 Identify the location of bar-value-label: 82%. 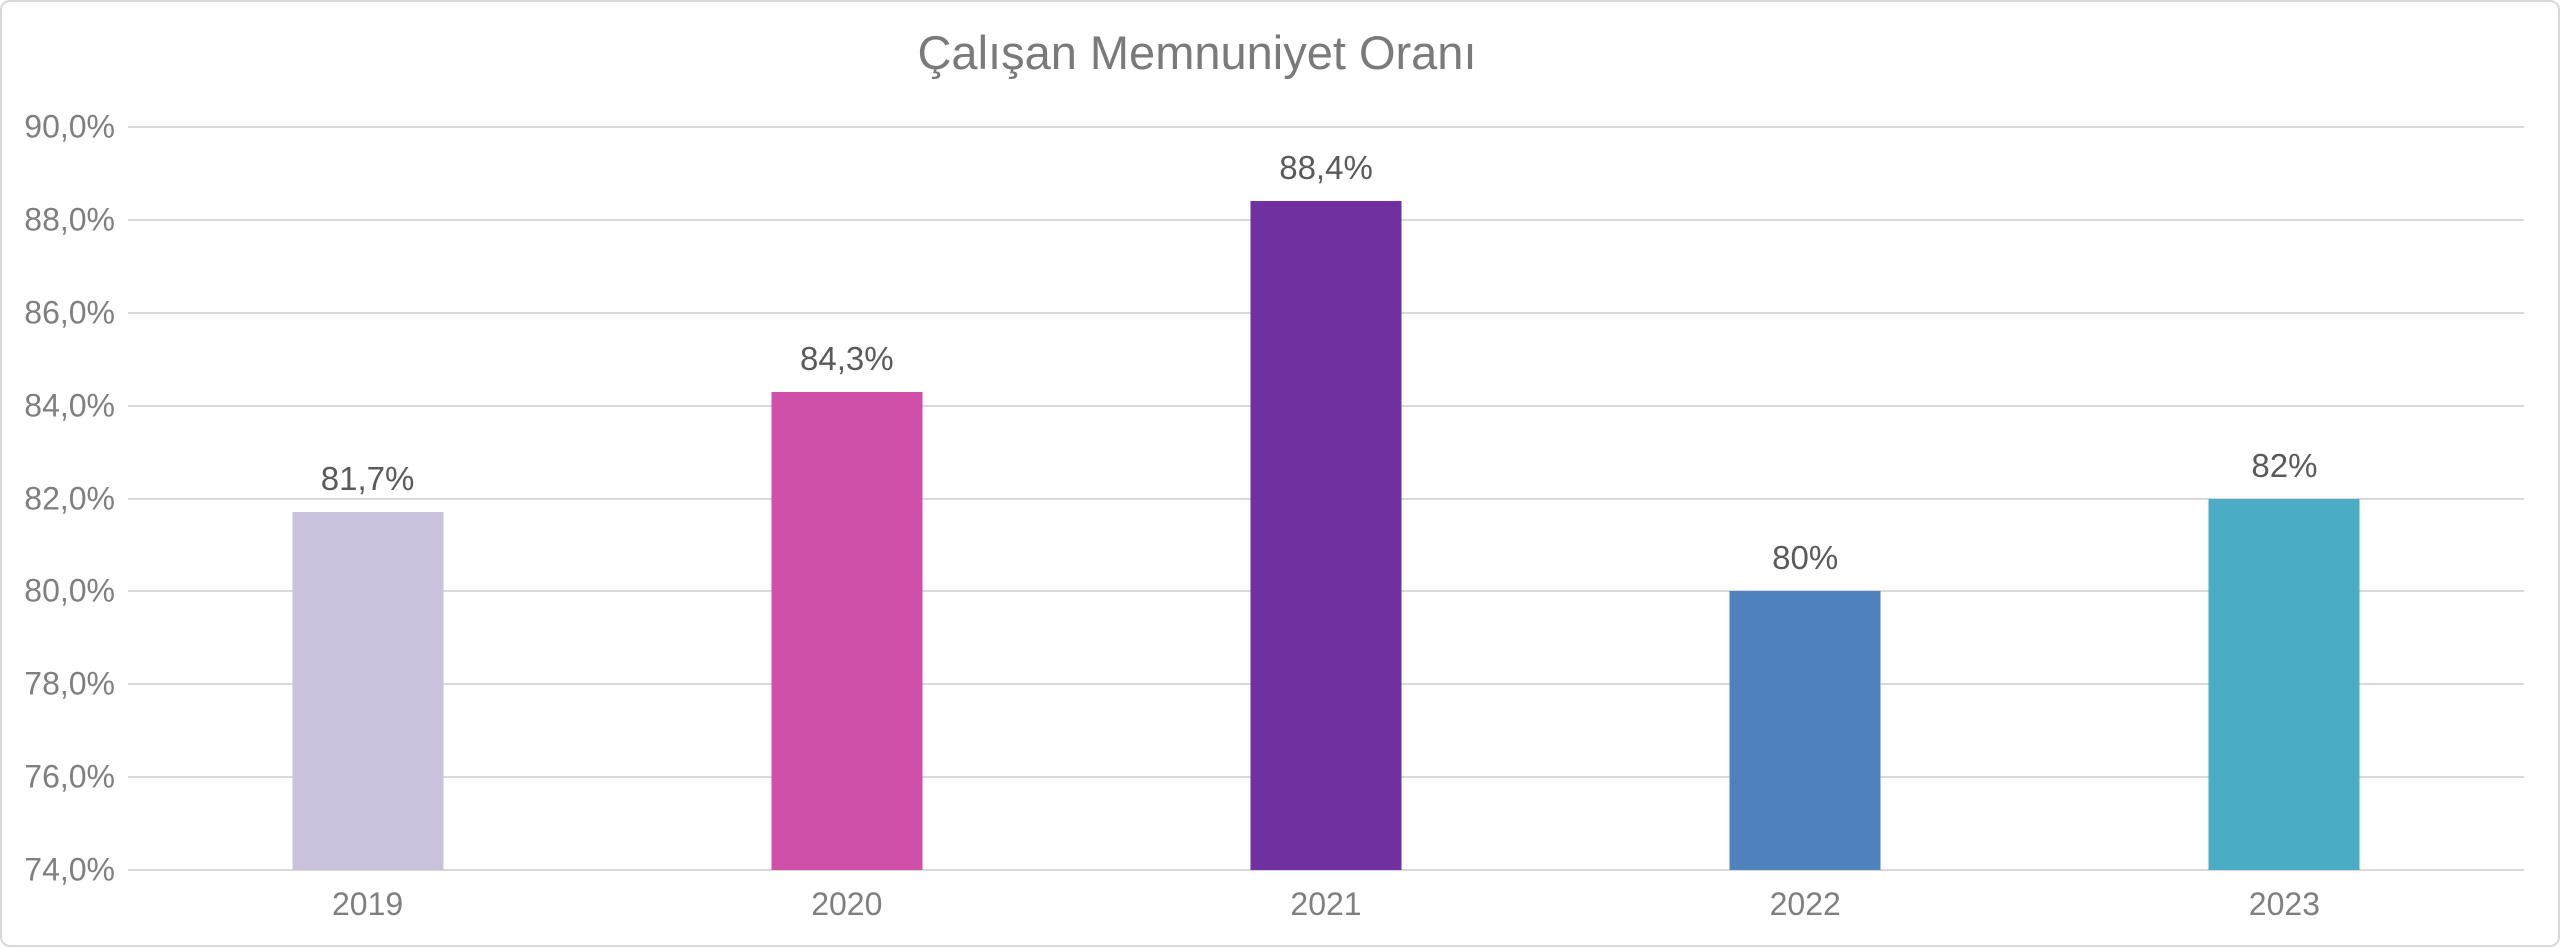
(2284, 465).